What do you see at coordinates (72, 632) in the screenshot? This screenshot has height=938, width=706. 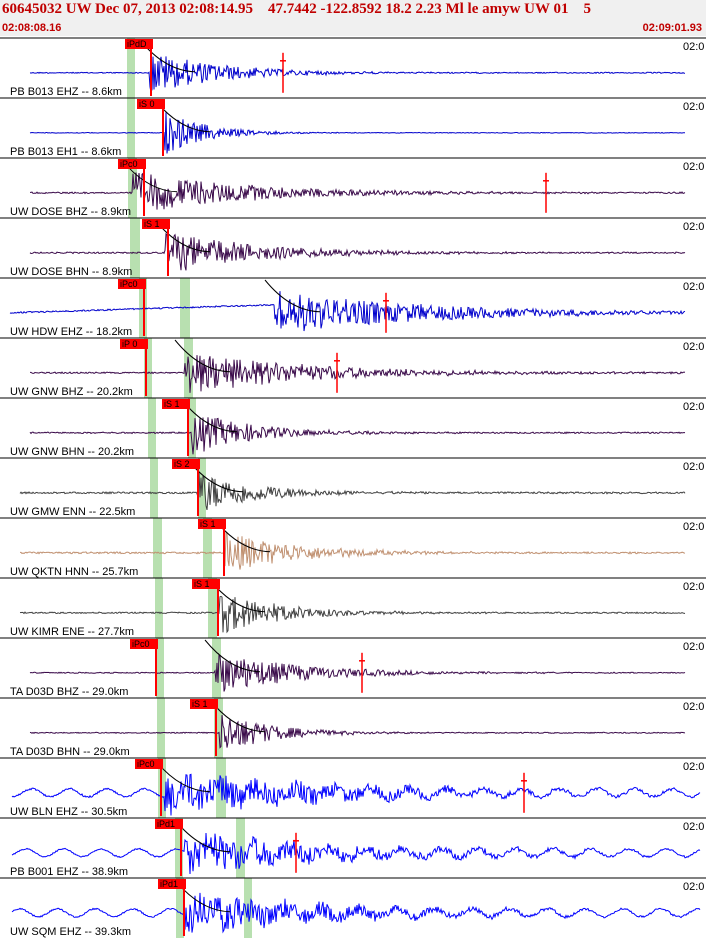 I see `station-label: UW KIMR ENE -- 27.7km` at bounding box center [72, 632].